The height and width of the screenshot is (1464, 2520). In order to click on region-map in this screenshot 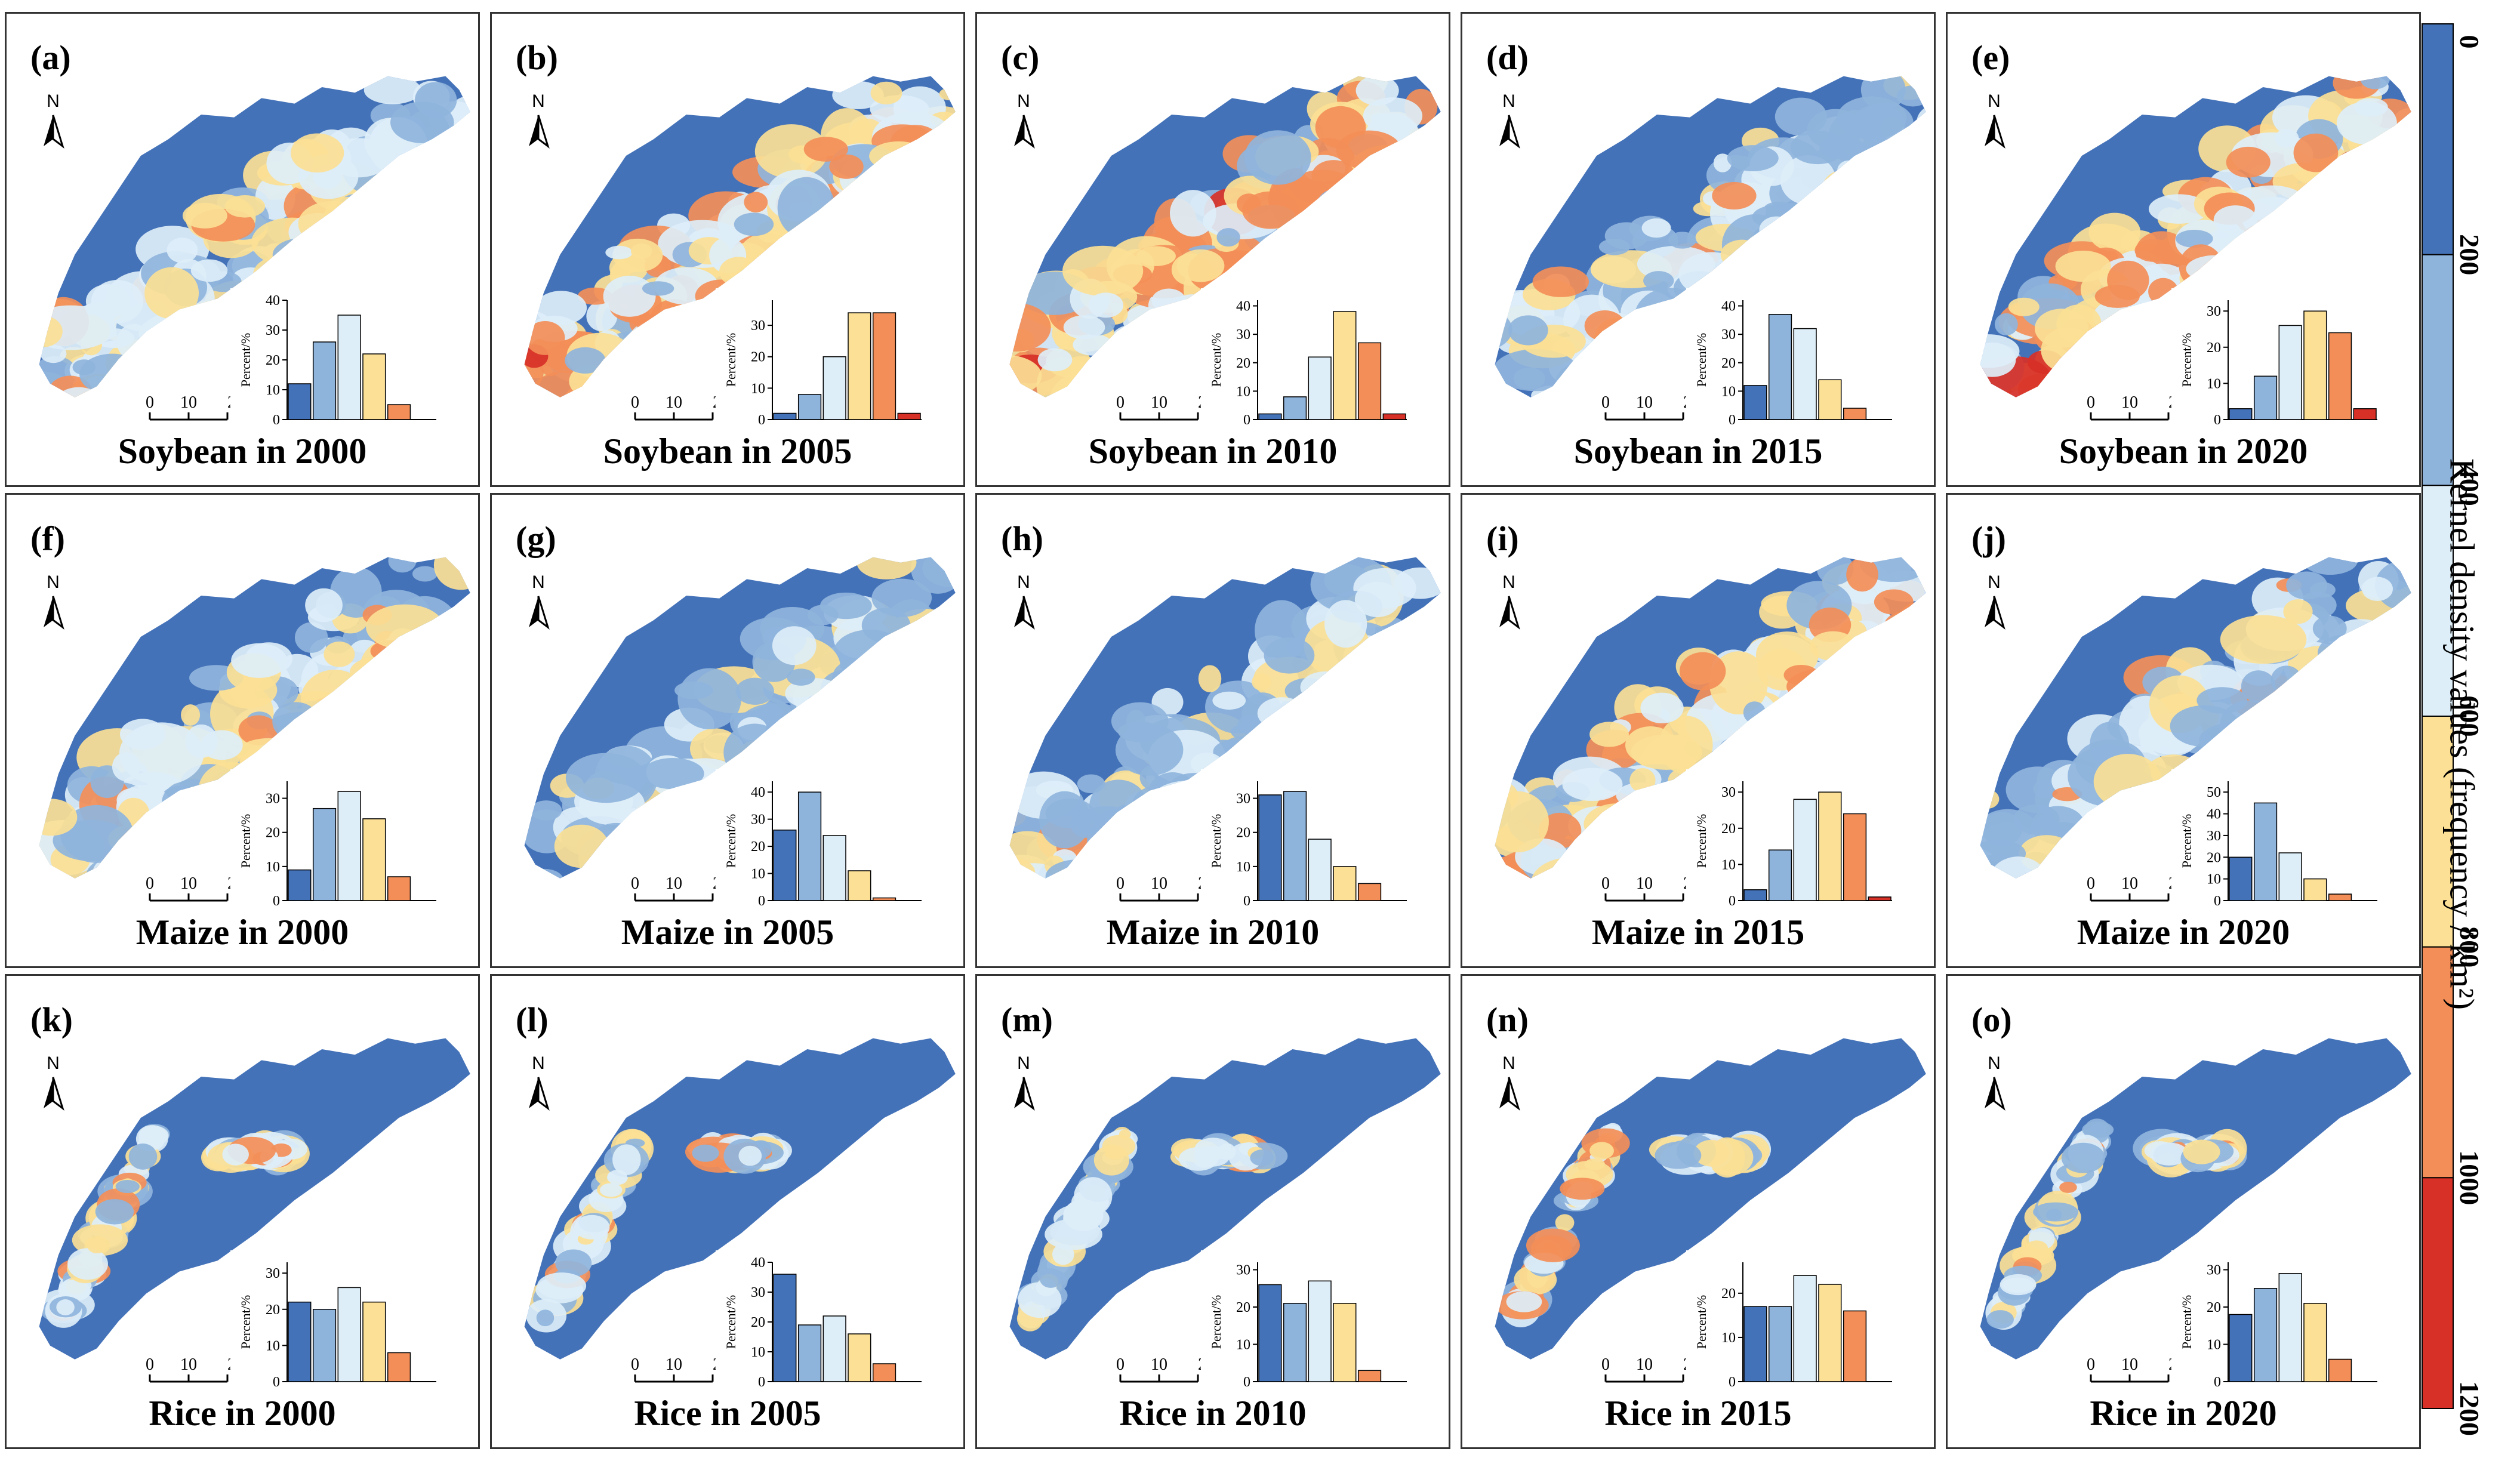, I will do `click(1225, 1199)`.